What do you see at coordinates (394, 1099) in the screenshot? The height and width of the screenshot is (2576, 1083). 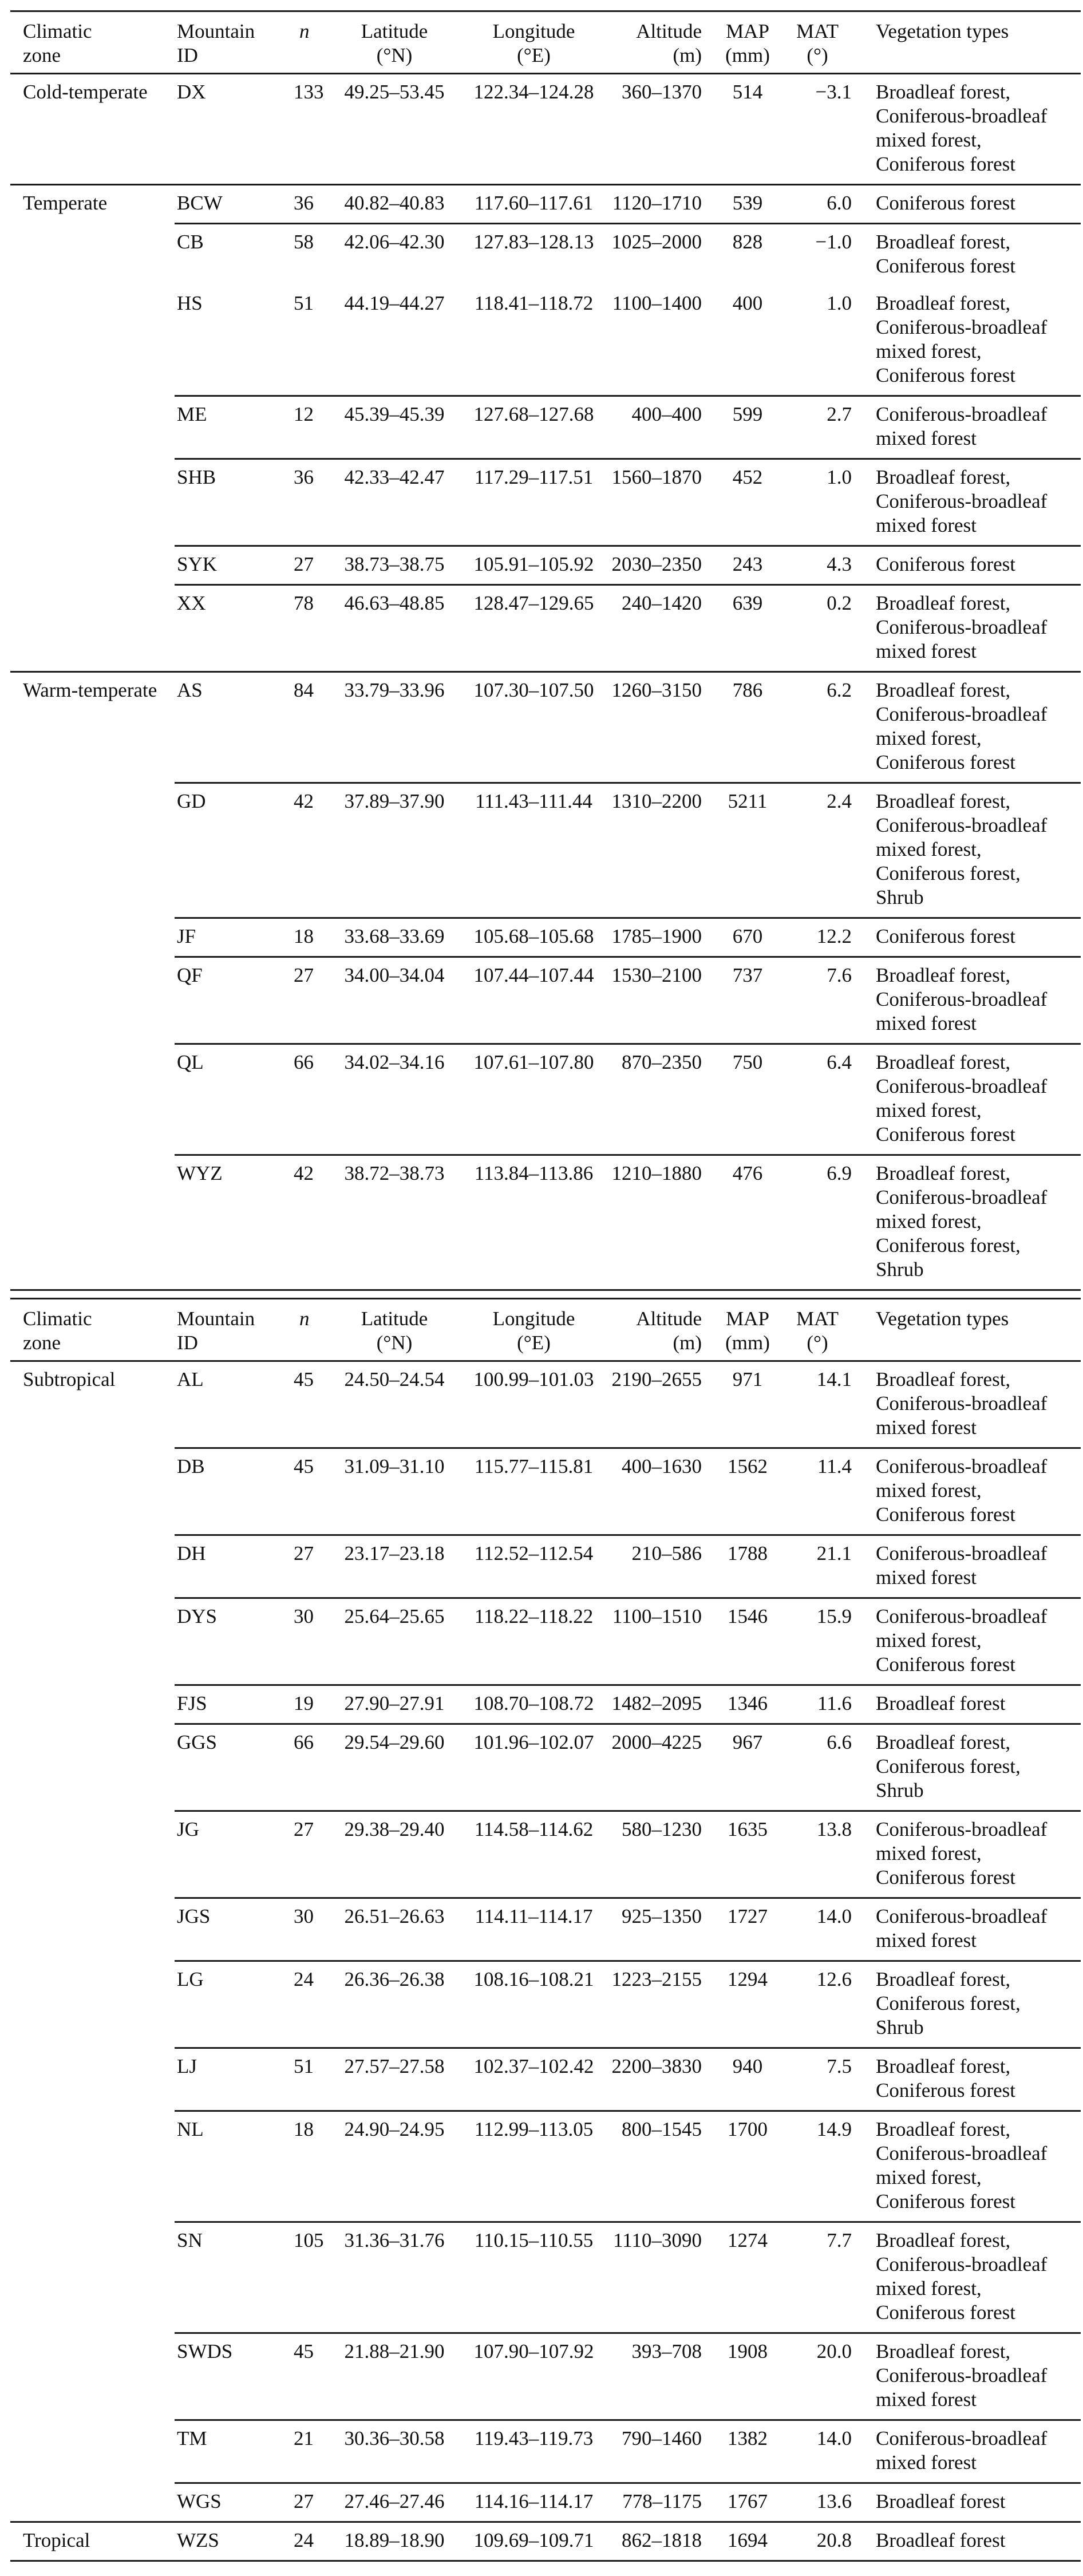 I see `cell-latitude: 34.02–34.16` at bounding box center [394, 1099].